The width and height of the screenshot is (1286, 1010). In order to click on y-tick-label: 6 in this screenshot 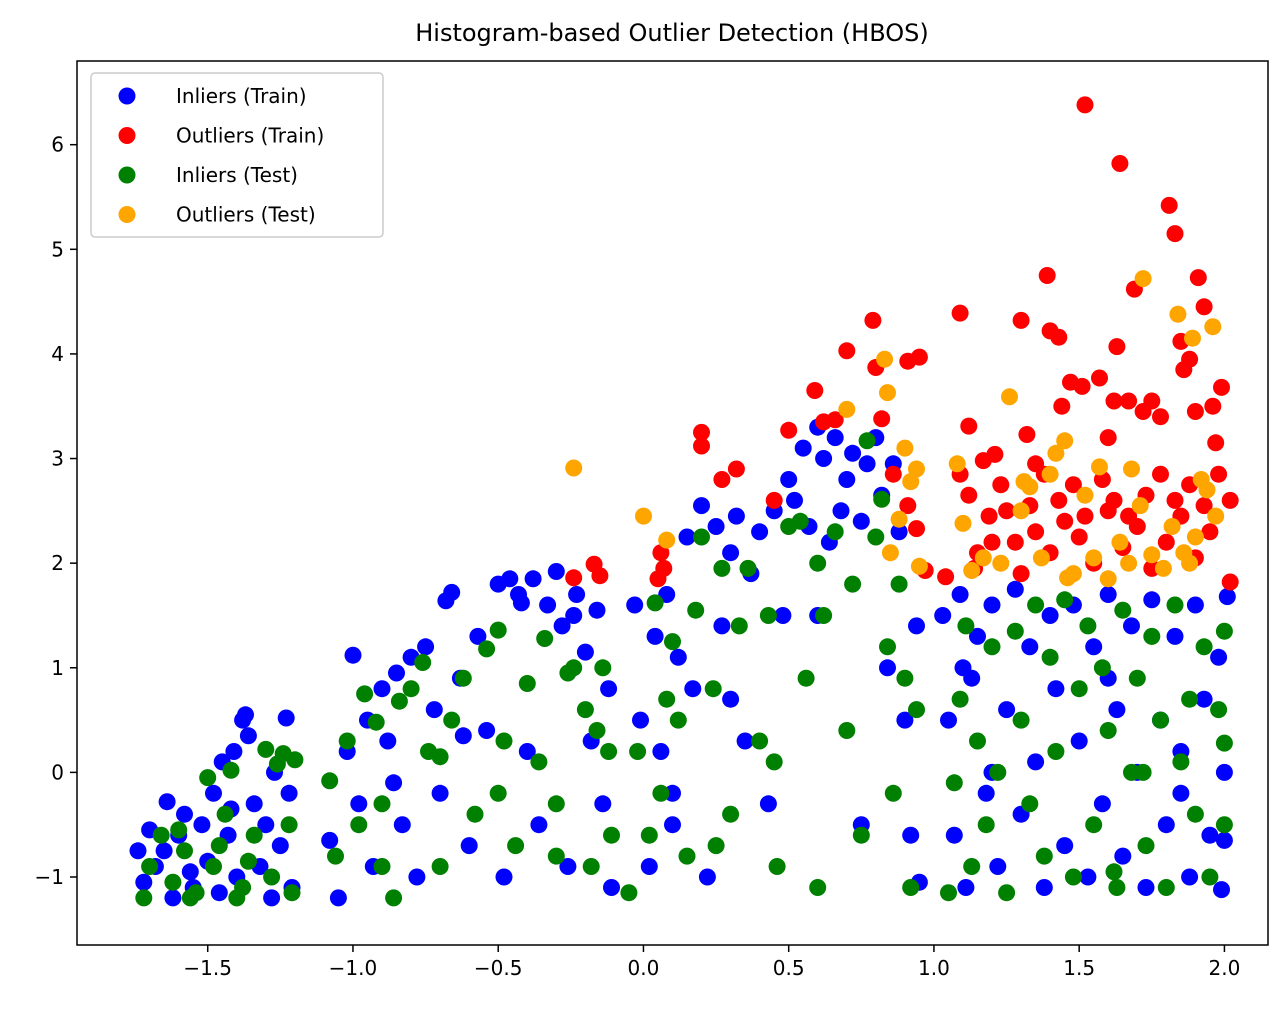, I will do `click(57, 145)`.